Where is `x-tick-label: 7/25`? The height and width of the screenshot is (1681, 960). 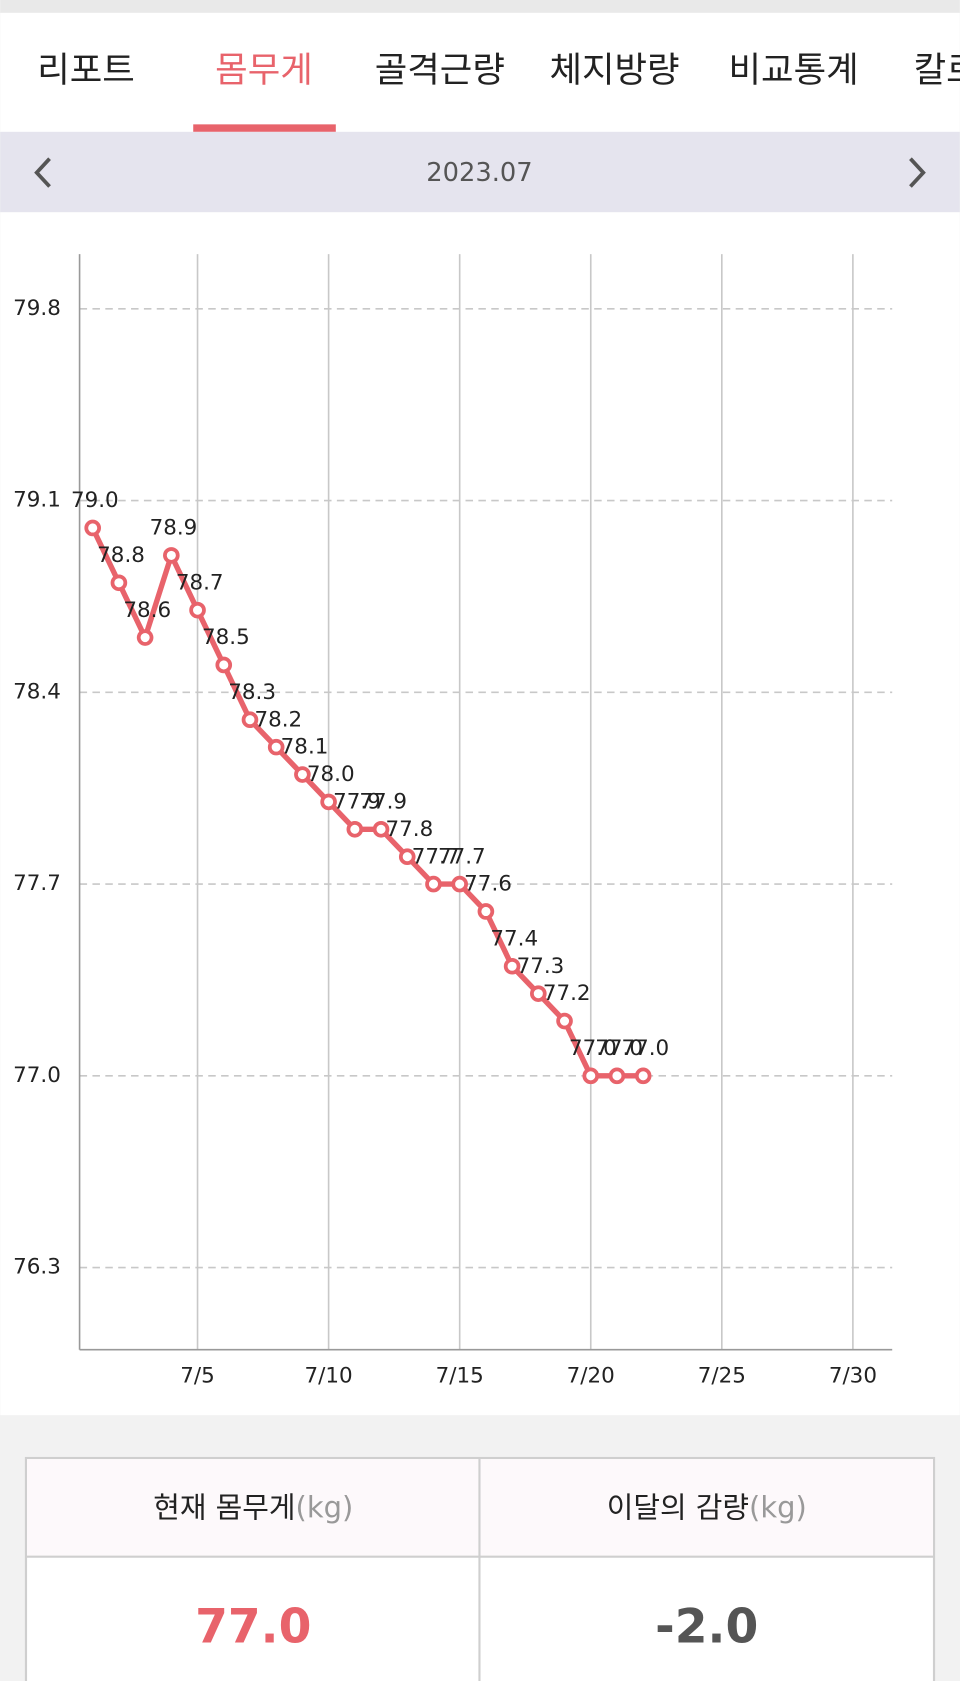 x-tick-label: 7/25 is located at coordinates (722, 1376).